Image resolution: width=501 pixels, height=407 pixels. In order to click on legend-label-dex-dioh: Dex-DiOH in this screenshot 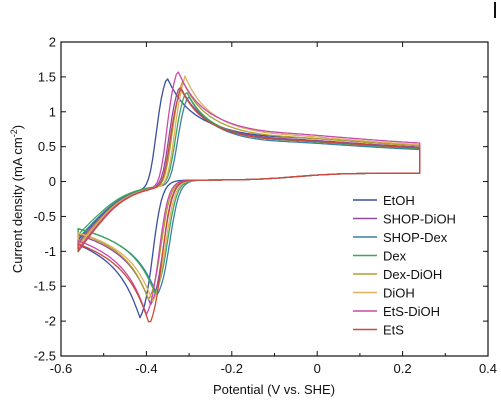, I will do `click(412, 274)`.